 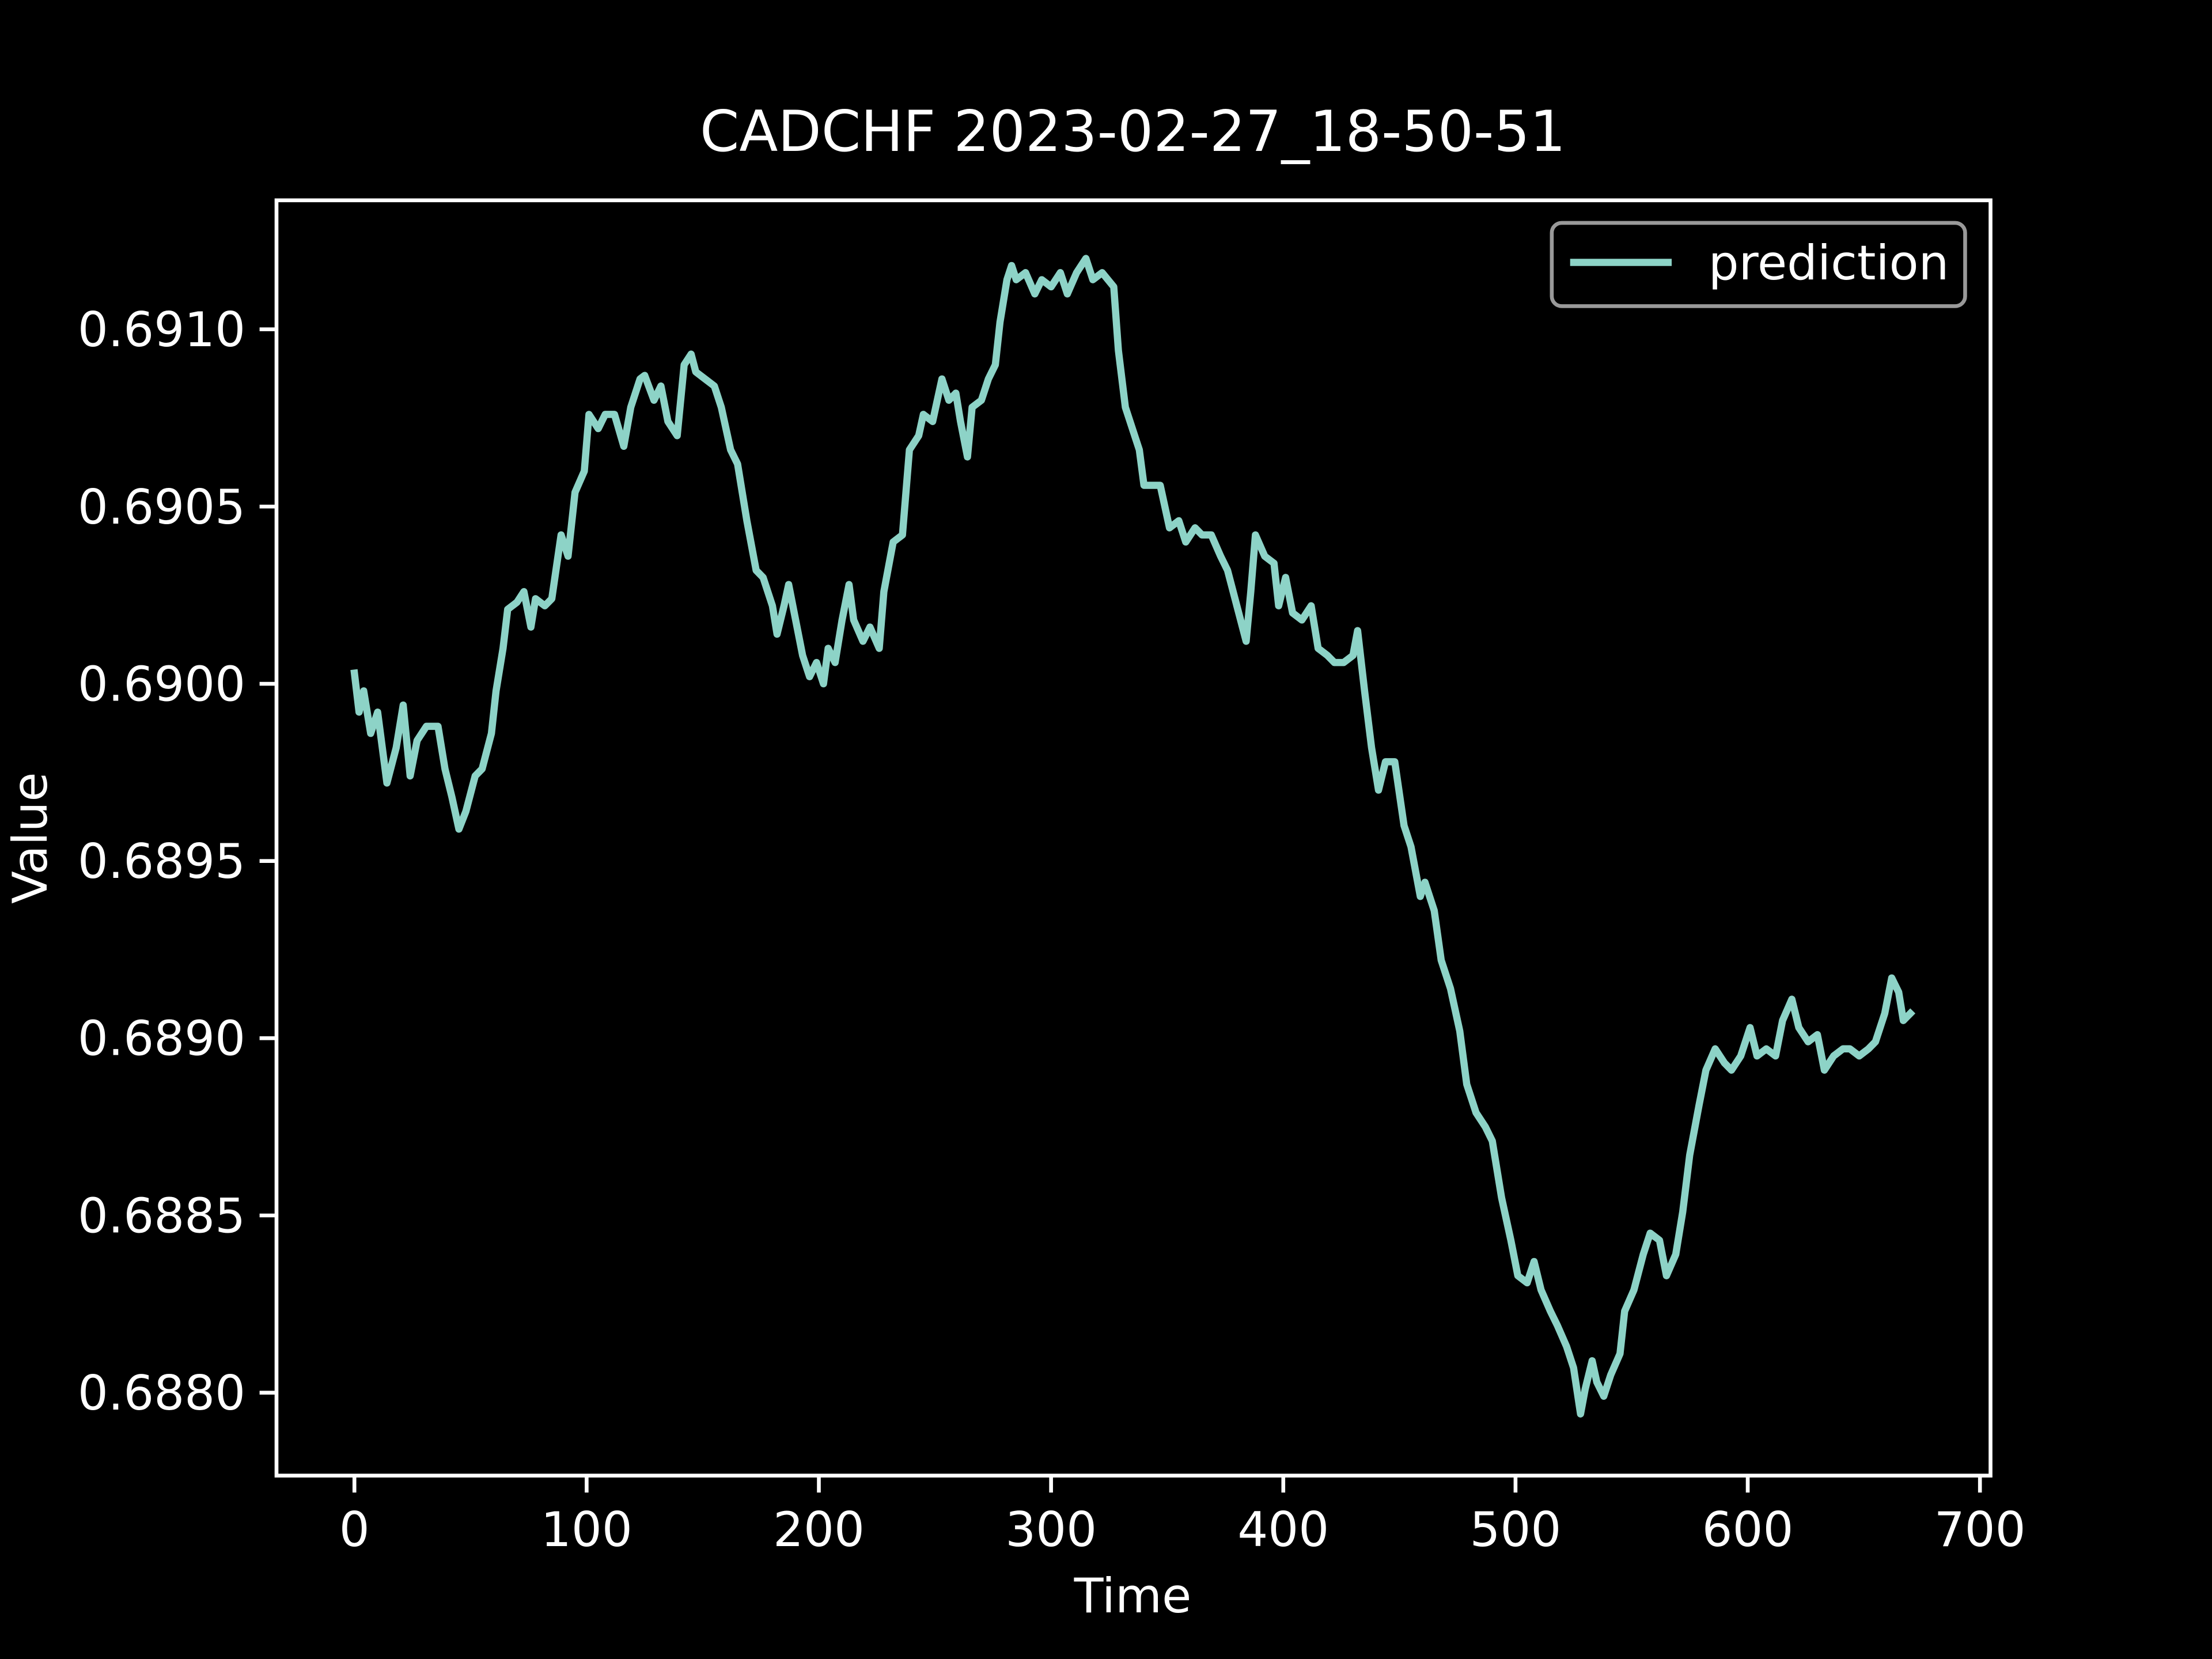 I want to click on y-axis-label: Value, so click(x=30, y=838).